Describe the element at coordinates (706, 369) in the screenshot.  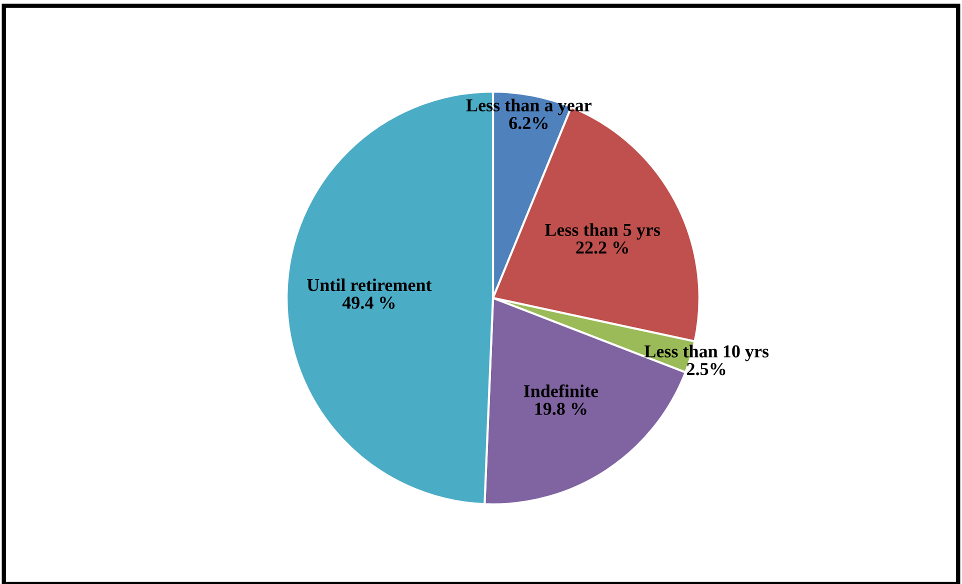
I see `data-label: 2.5%` at that location.